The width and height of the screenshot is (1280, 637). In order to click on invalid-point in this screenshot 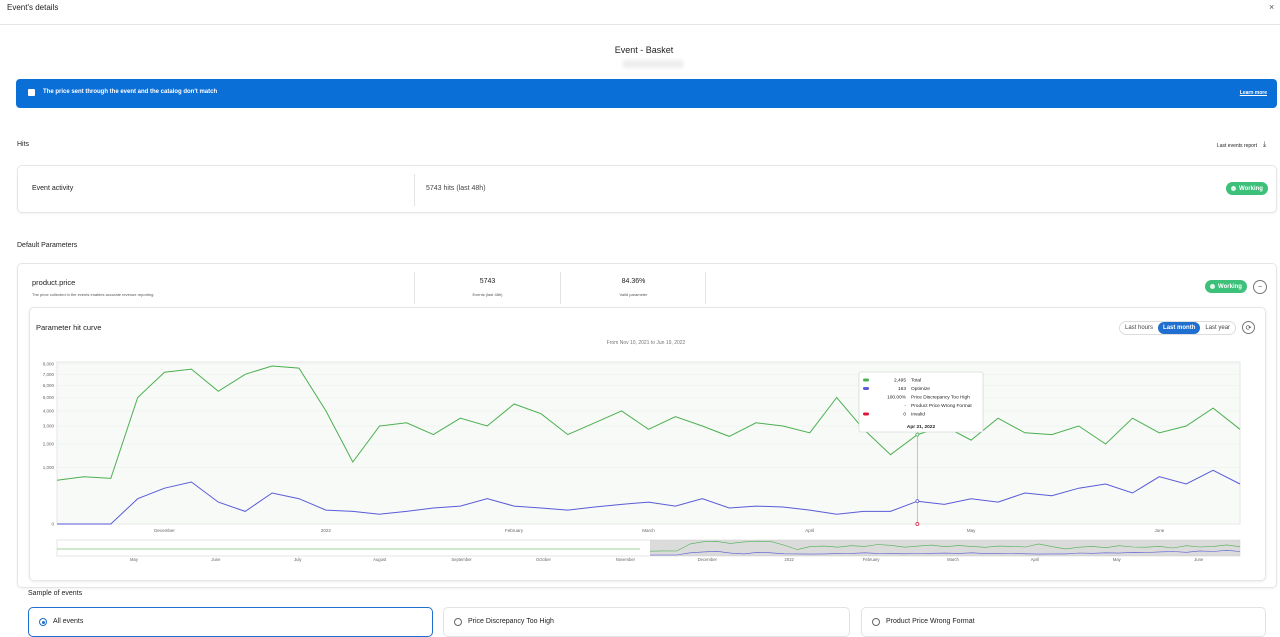, I will do `click(917, 524)`.